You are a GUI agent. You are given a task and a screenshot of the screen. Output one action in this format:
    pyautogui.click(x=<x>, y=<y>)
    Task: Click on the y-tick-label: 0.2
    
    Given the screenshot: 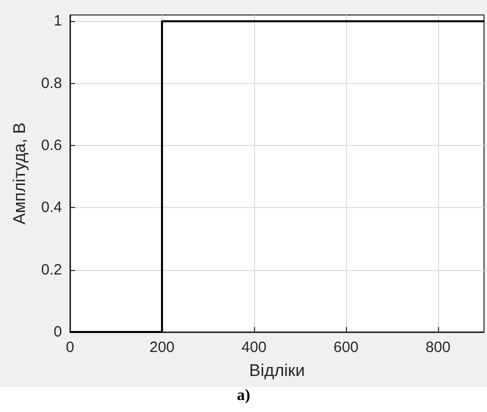 What is the action you would take?
    pyautogui.click(x=51, y=269)
    